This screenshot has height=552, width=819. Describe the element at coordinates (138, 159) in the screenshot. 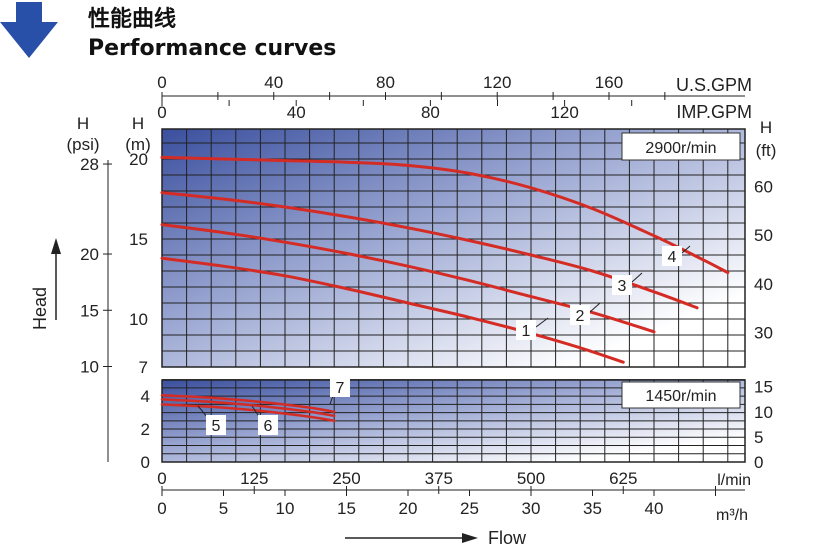

I see `m-tick-label: 20` at that location.